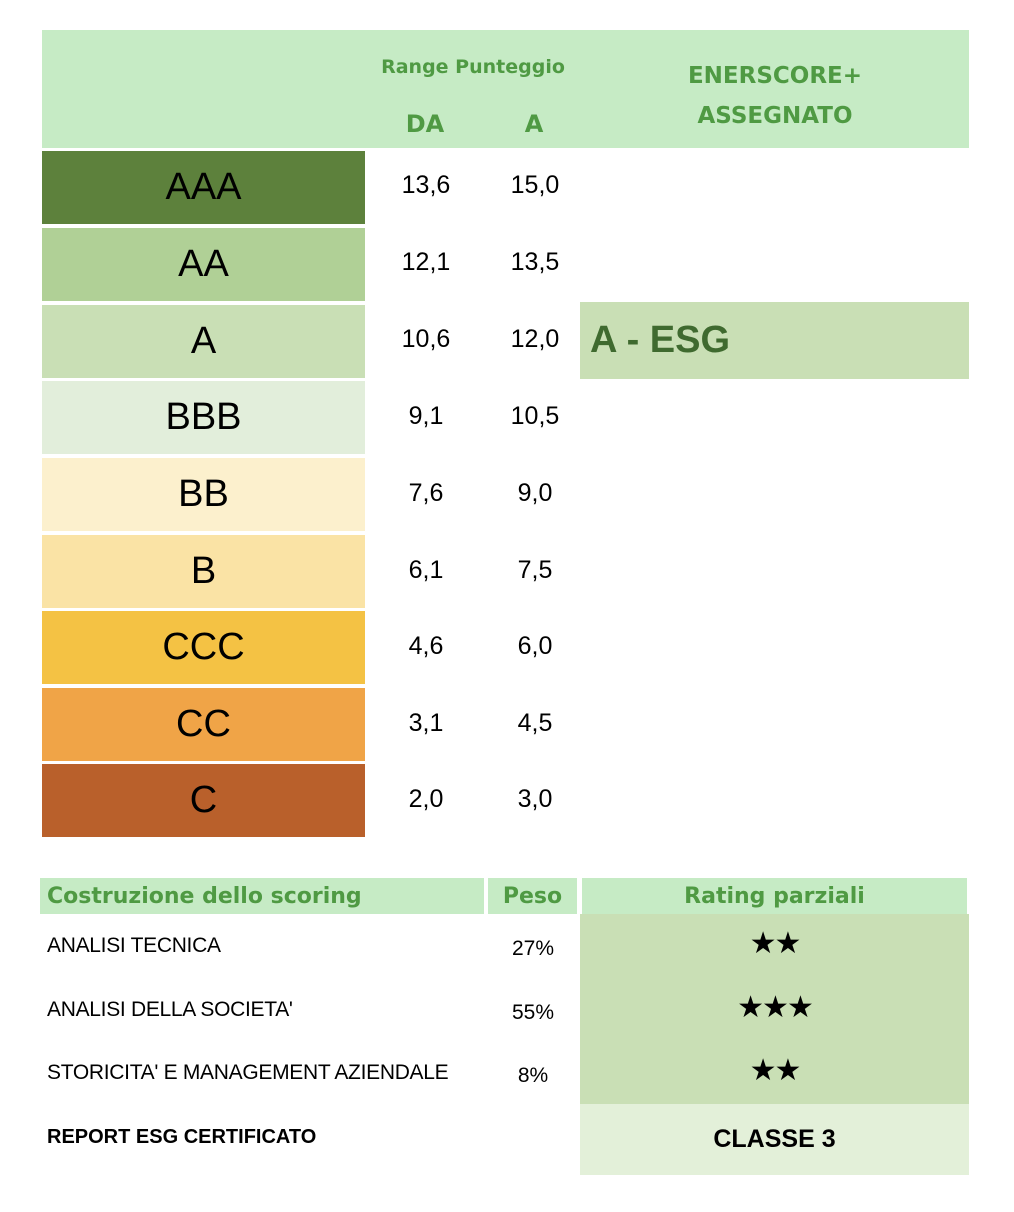  What do you see at coordinates (532, 896) in the screenshot?
I see `scoring-header-weight: Peso` at bounding box center [532, 896].